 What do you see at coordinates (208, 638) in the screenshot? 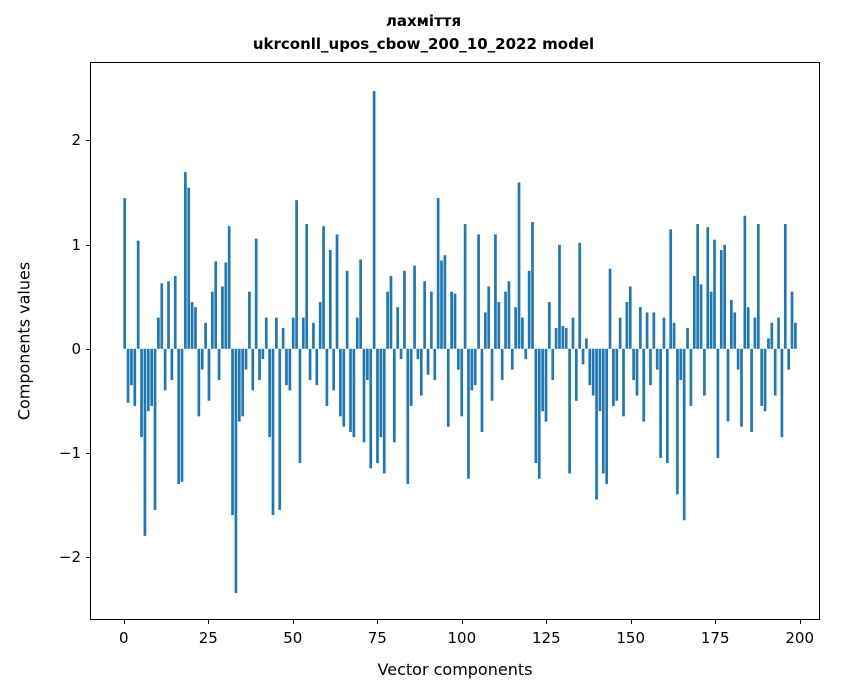
I see `x-tick-label: 25` at bounding box center [208, 638].